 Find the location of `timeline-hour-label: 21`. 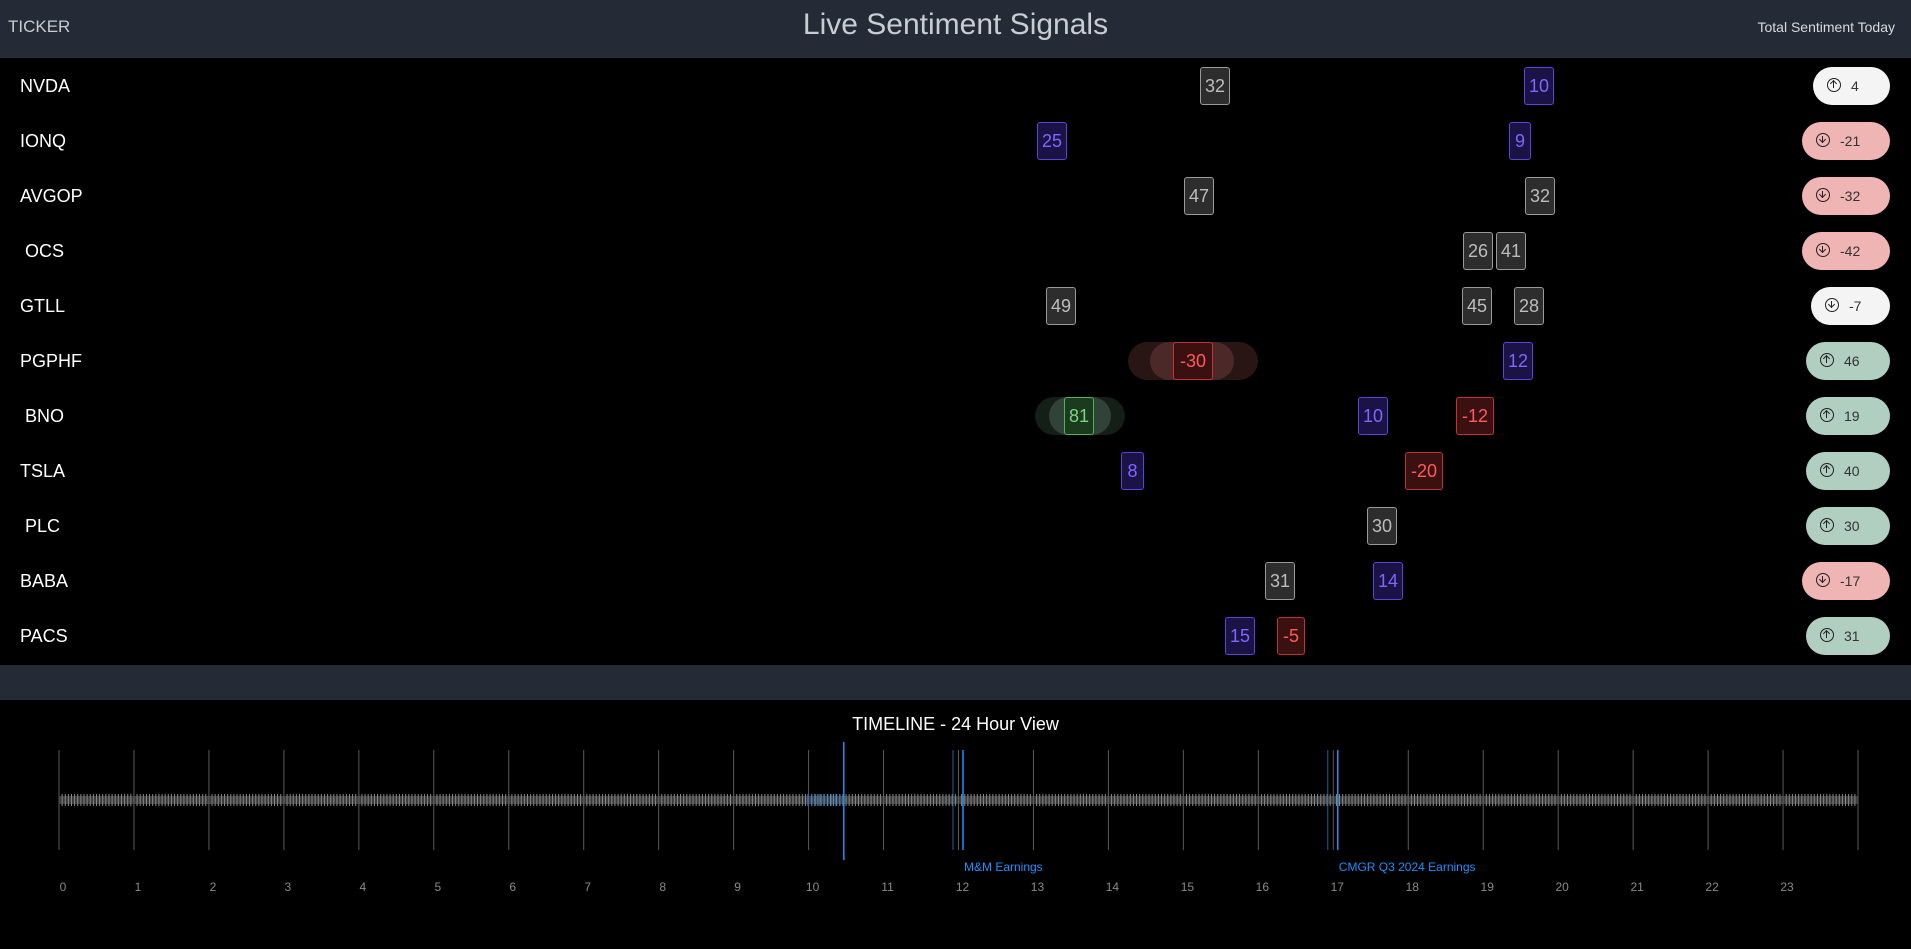

timeline-hour-label: 21 is located at coordinates (1637, 887).